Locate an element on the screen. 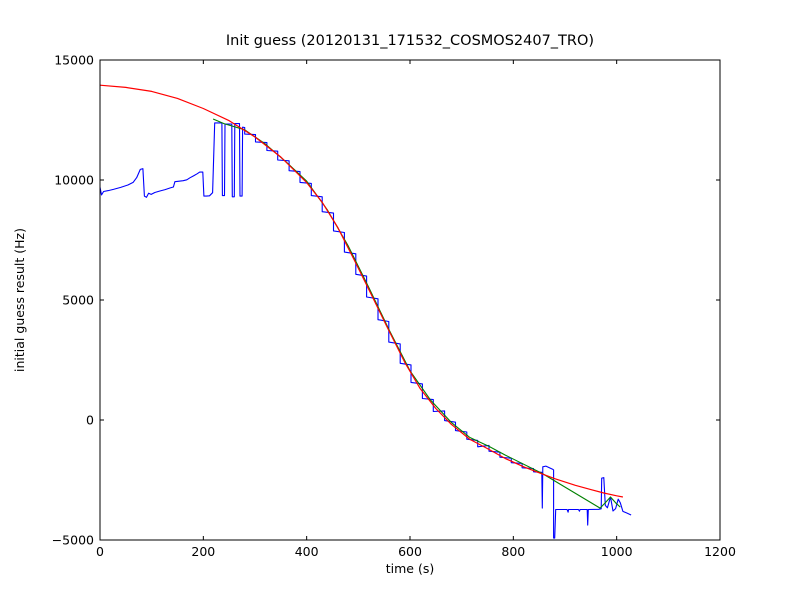  y-tick-label: −5000 is located at coordinates (73, 540).